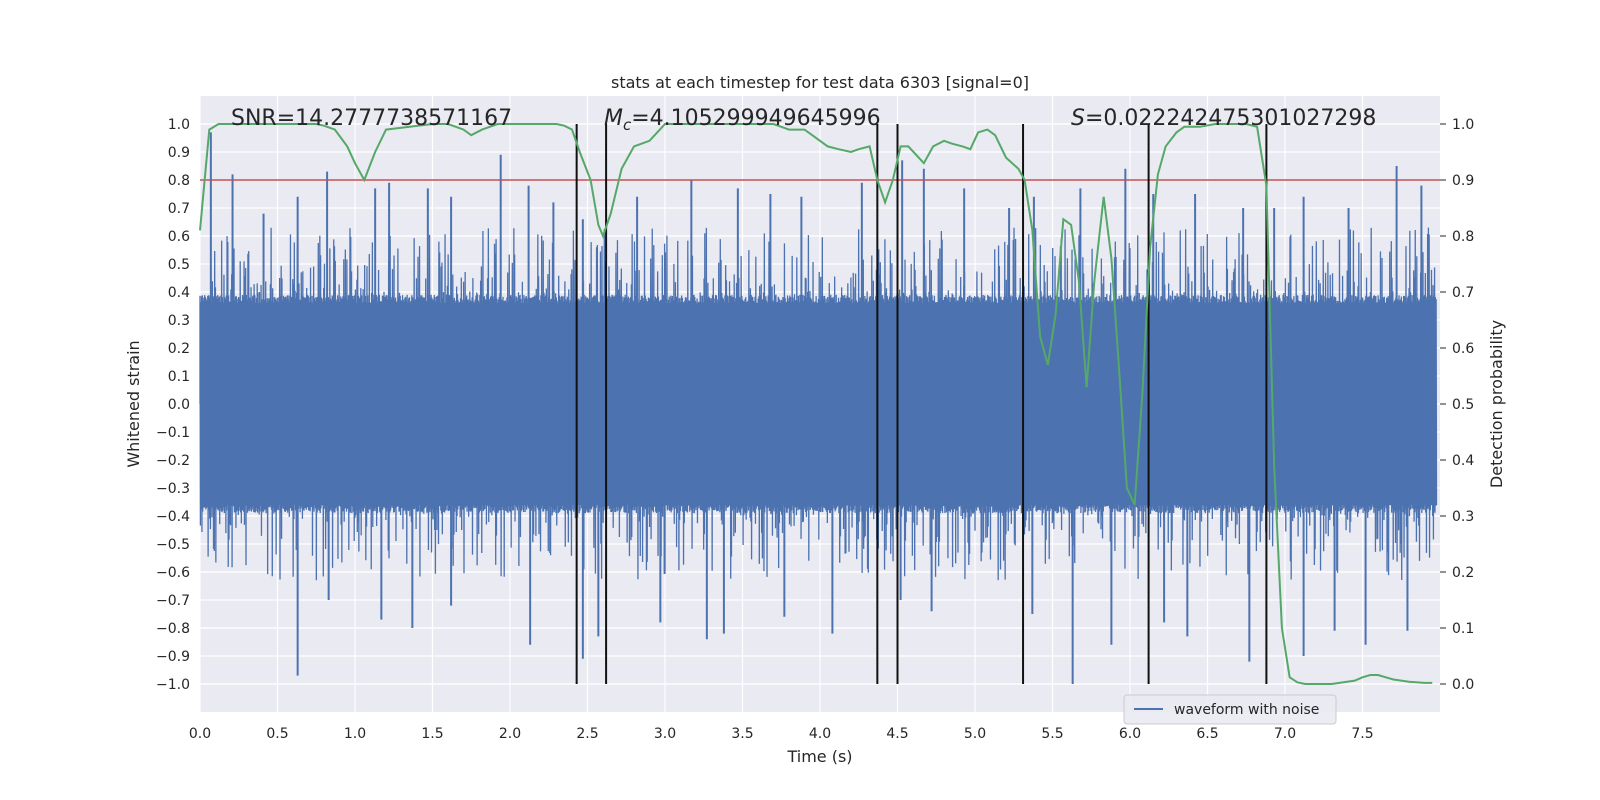  Describe the element at coordinates (173, 461) in the screenshot. I see `y-tick-8: −0.2` at that location.